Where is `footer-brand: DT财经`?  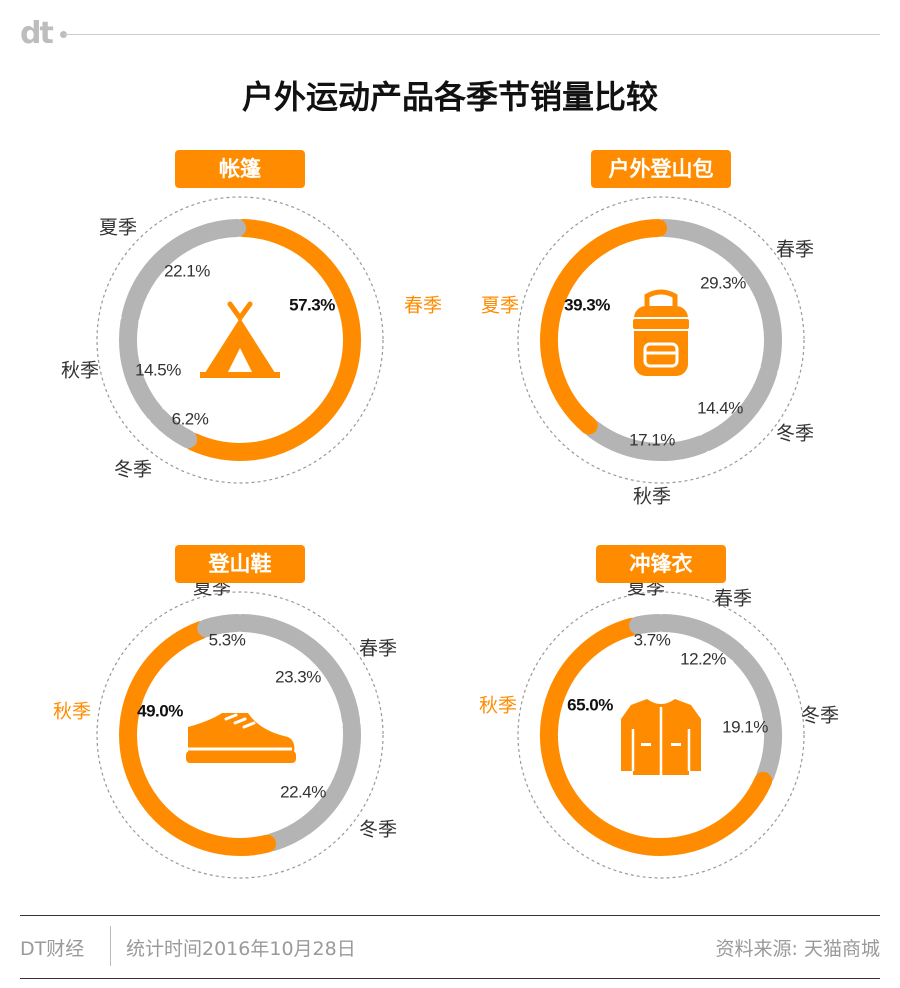 footer-brand: DT财经 is located at coordinates (52, 949).